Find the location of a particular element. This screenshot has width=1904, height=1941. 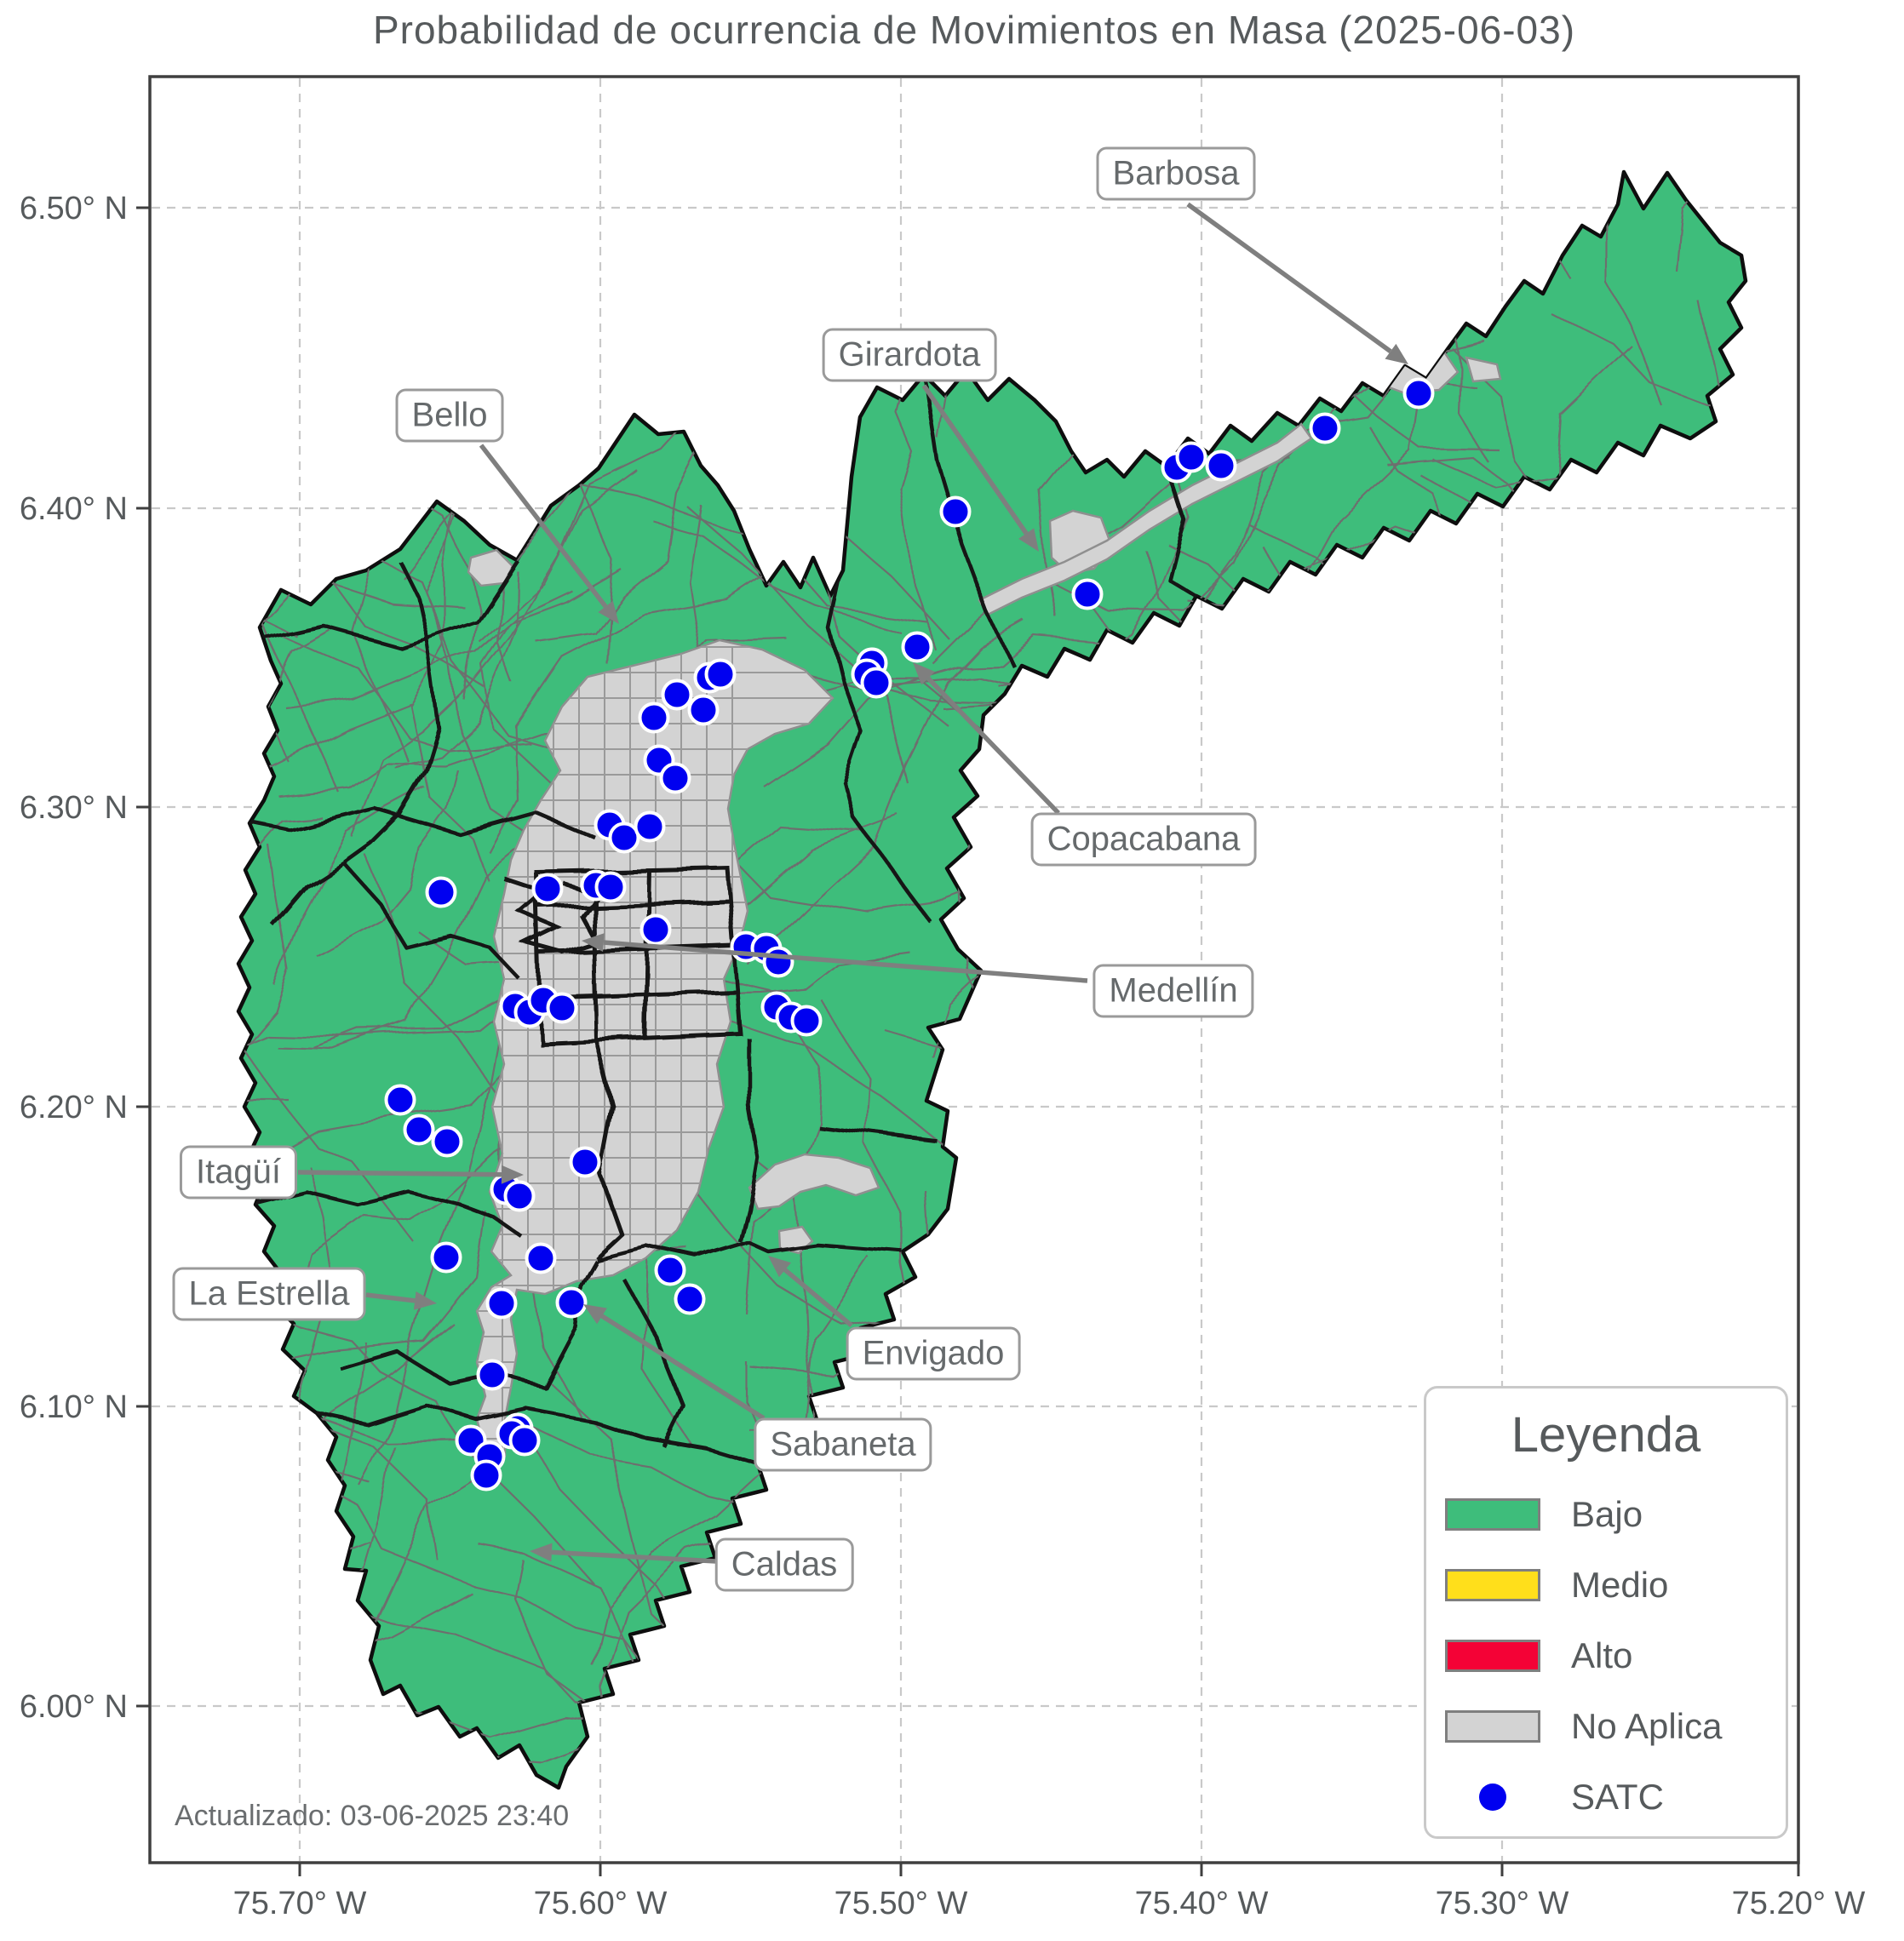

legend-box: Leyenda Bajo Medio Alto No Aplica is located at coordinates (1606, 1612).